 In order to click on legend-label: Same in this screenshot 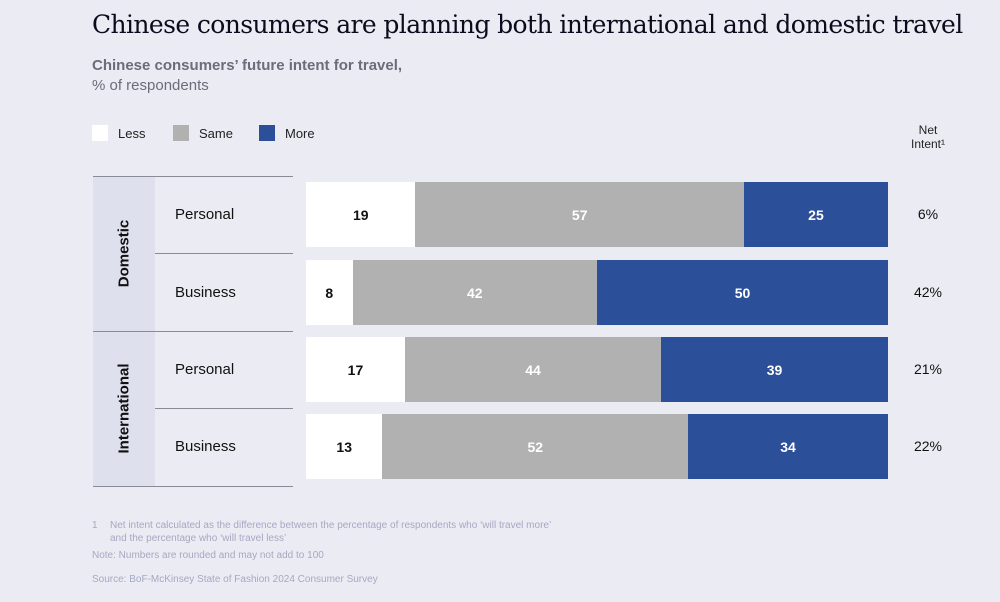, I will do `click(216, 133)`.